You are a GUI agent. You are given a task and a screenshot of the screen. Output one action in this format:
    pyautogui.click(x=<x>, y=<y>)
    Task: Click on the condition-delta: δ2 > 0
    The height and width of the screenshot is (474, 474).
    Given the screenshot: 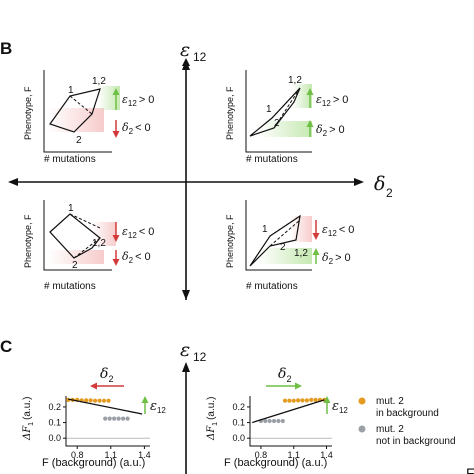 What is the action you would take?
    pyautogui.click(x=336, y=258)
    